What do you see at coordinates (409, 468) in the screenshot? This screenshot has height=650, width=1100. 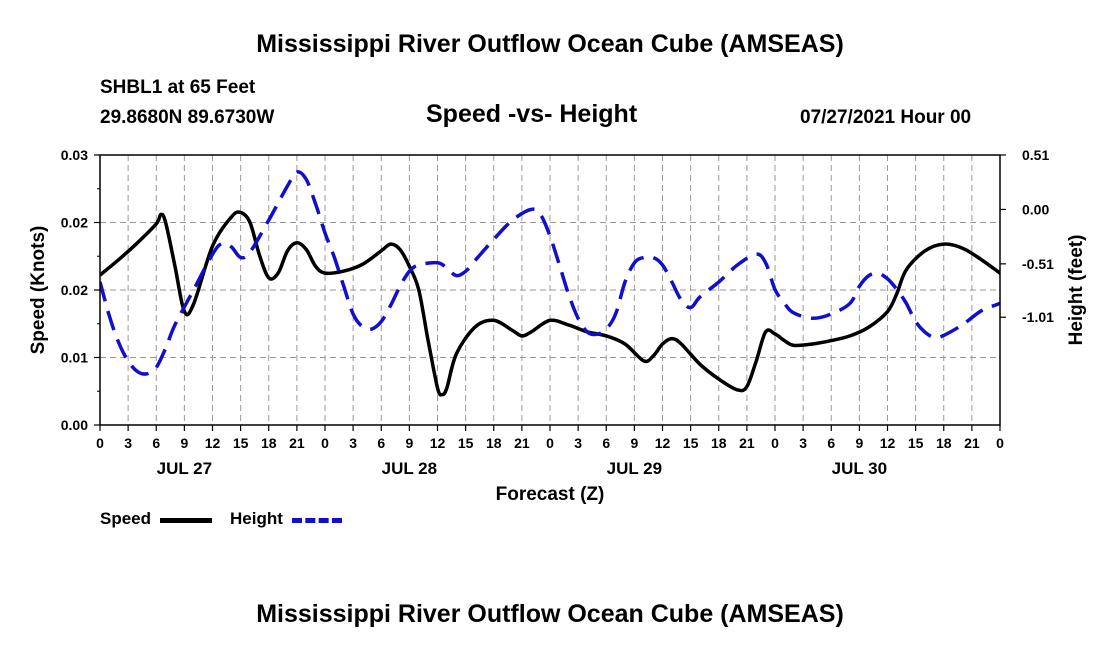 I see `date-label: JUL 28` at bounding box center [409, 468].